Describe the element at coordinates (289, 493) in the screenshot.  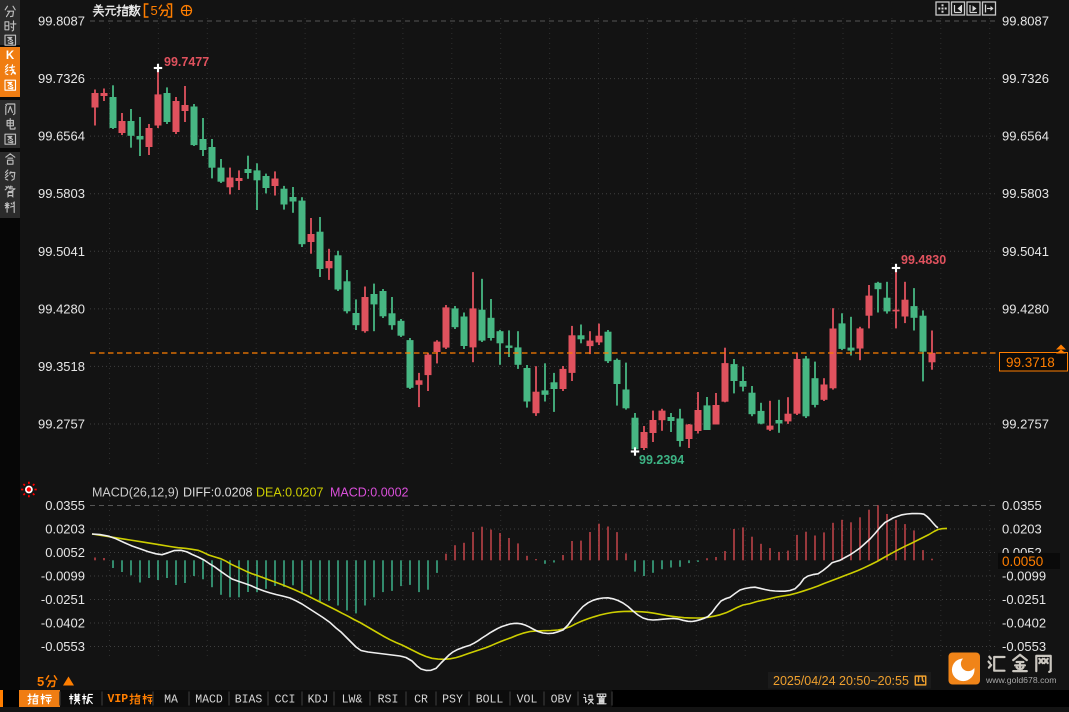
I see `svg-text: DEA:0.0207` at that location.